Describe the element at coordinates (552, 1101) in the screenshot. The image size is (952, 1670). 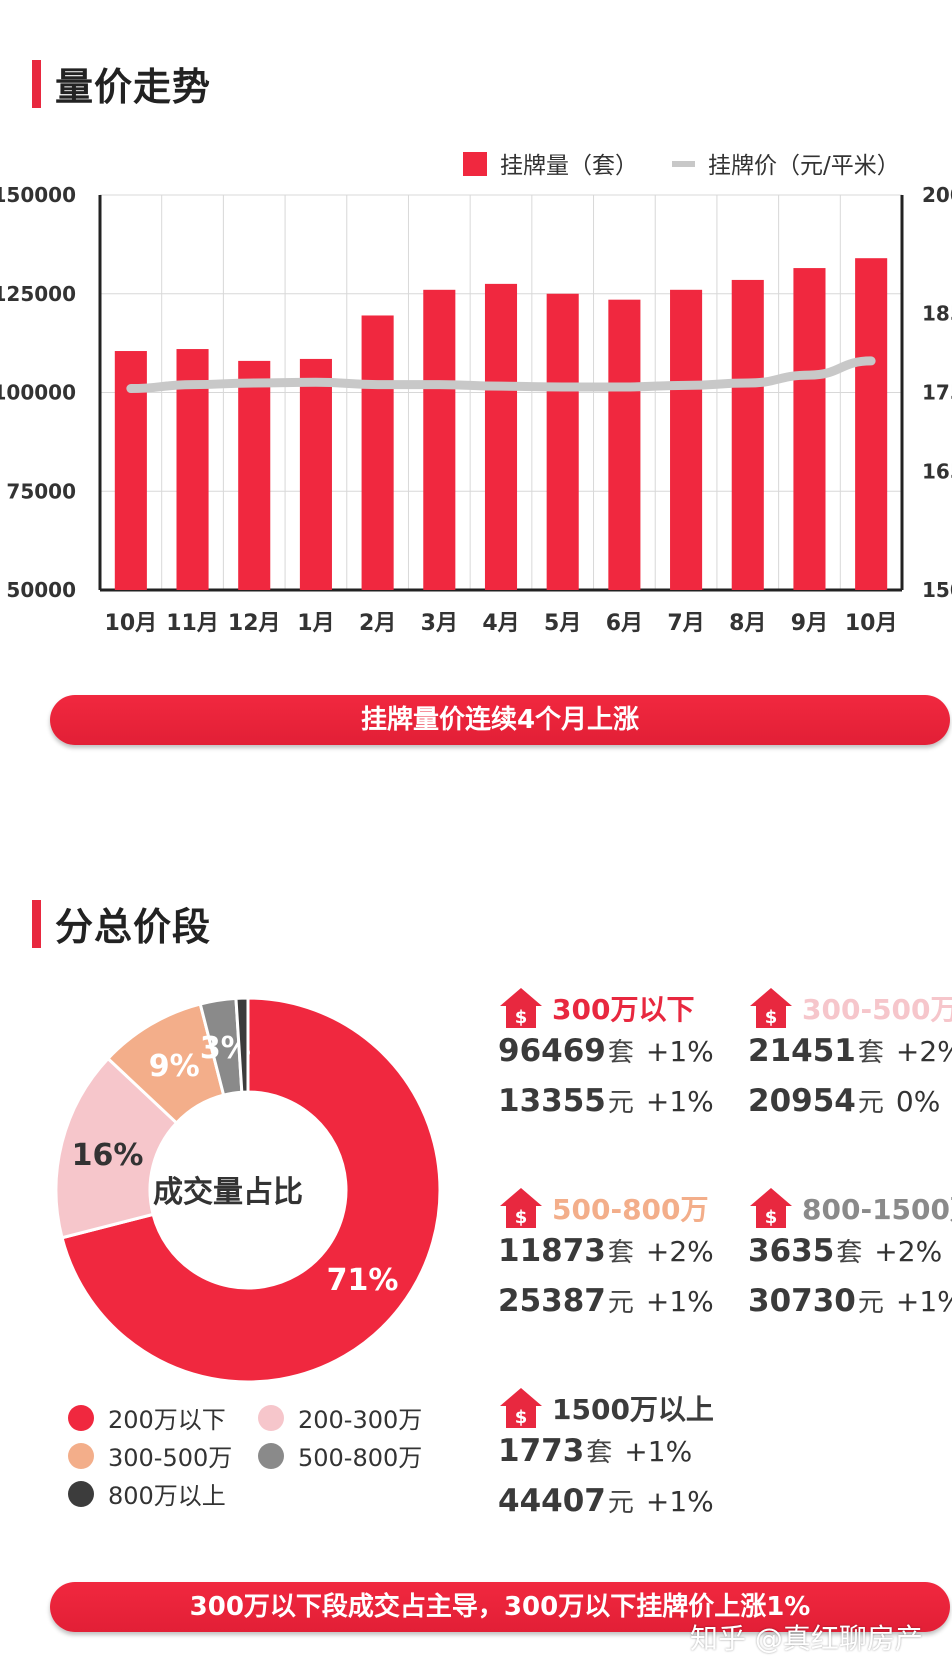
I see `stat-price: 13355` at that location.